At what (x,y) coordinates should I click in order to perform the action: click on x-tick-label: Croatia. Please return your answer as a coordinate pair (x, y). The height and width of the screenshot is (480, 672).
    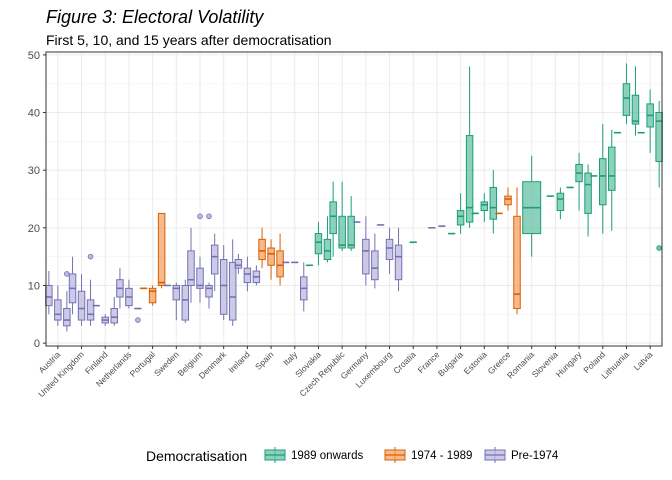
    Looking at the image, I should click on (404, 362).